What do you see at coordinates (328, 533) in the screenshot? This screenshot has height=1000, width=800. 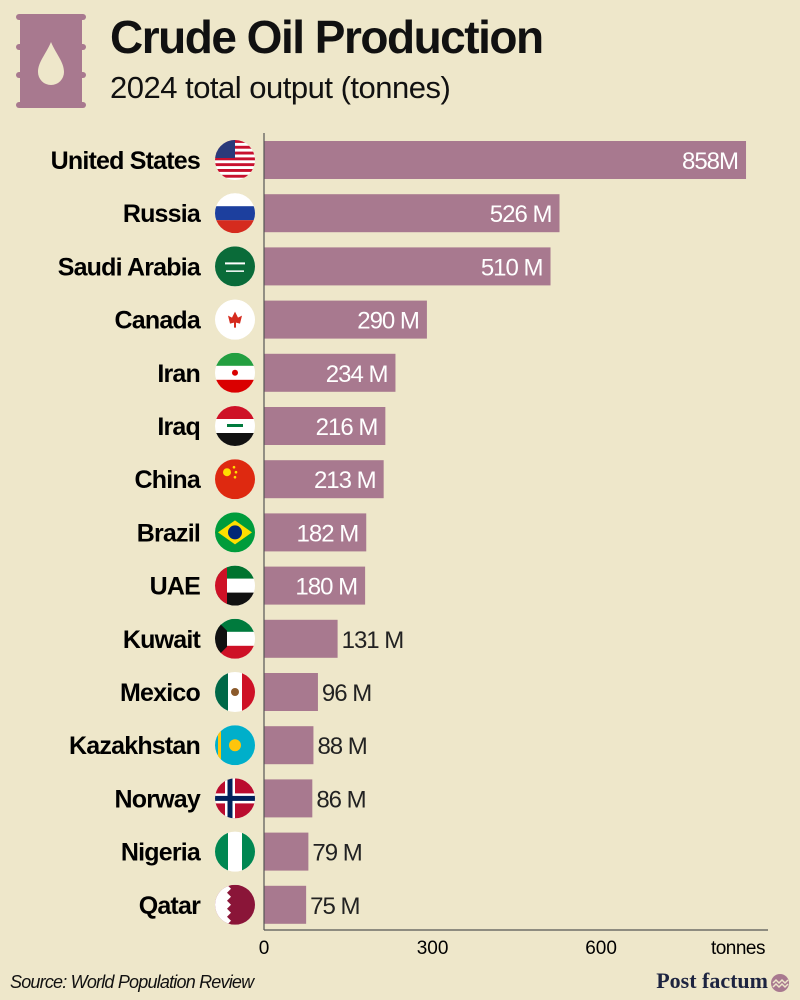 I see `value-label: 182 M` at bounding box center [328, 533].